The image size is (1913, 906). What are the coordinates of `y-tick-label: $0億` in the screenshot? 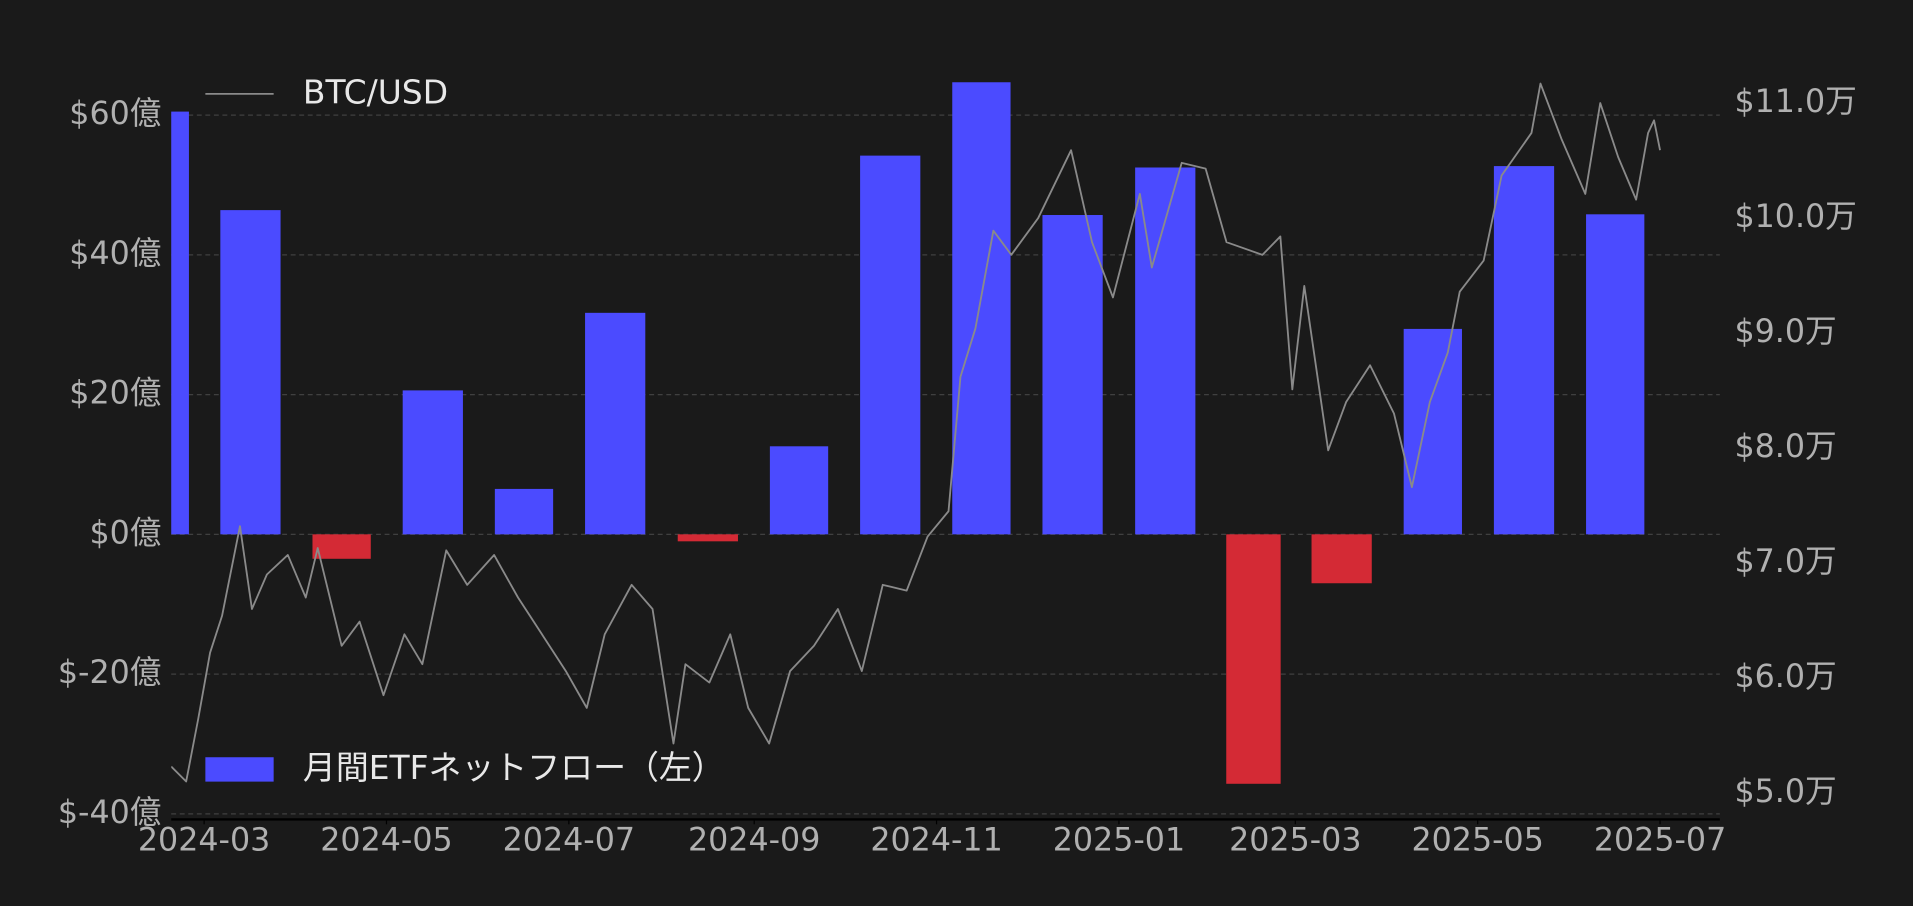 It's located at (125, 533).